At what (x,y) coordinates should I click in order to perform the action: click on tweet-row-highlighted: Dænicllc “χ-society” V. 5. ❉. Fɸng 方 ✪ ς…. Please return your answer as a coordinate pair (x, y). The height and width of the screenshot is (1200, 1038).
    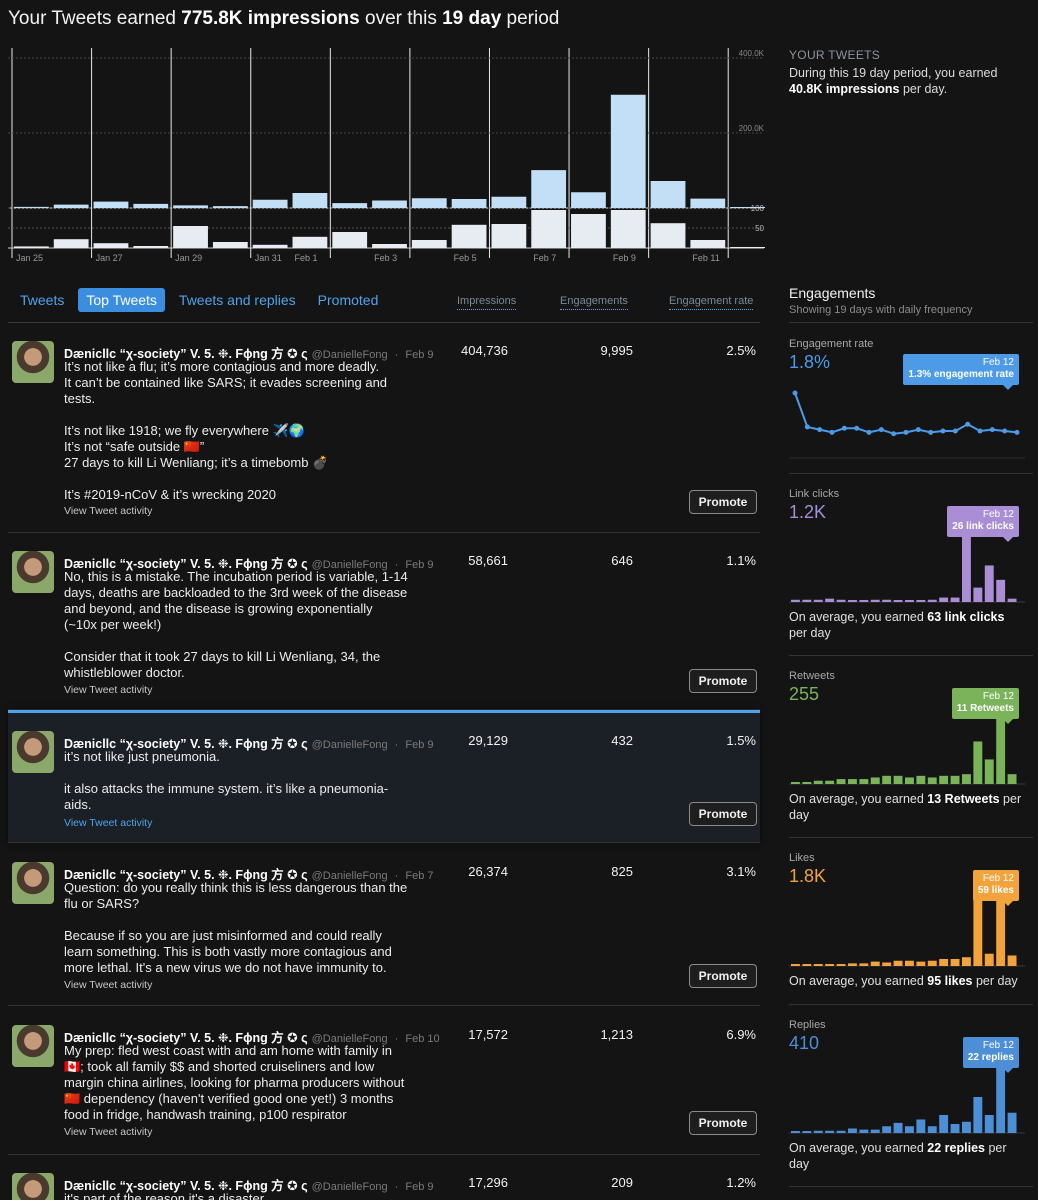
    Looking at the image, I should click on (384, 776).